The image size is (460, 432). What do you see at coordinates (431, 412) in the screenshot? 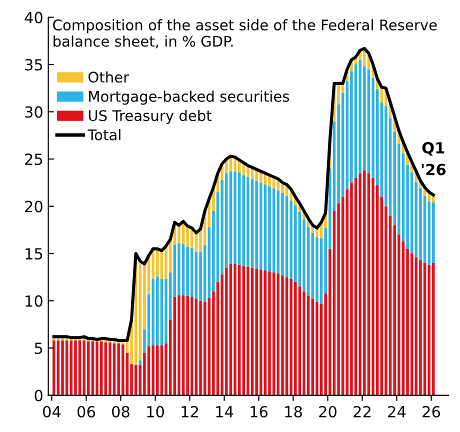
I see `x-tick-label: 26` at bounding box center [431, 412].